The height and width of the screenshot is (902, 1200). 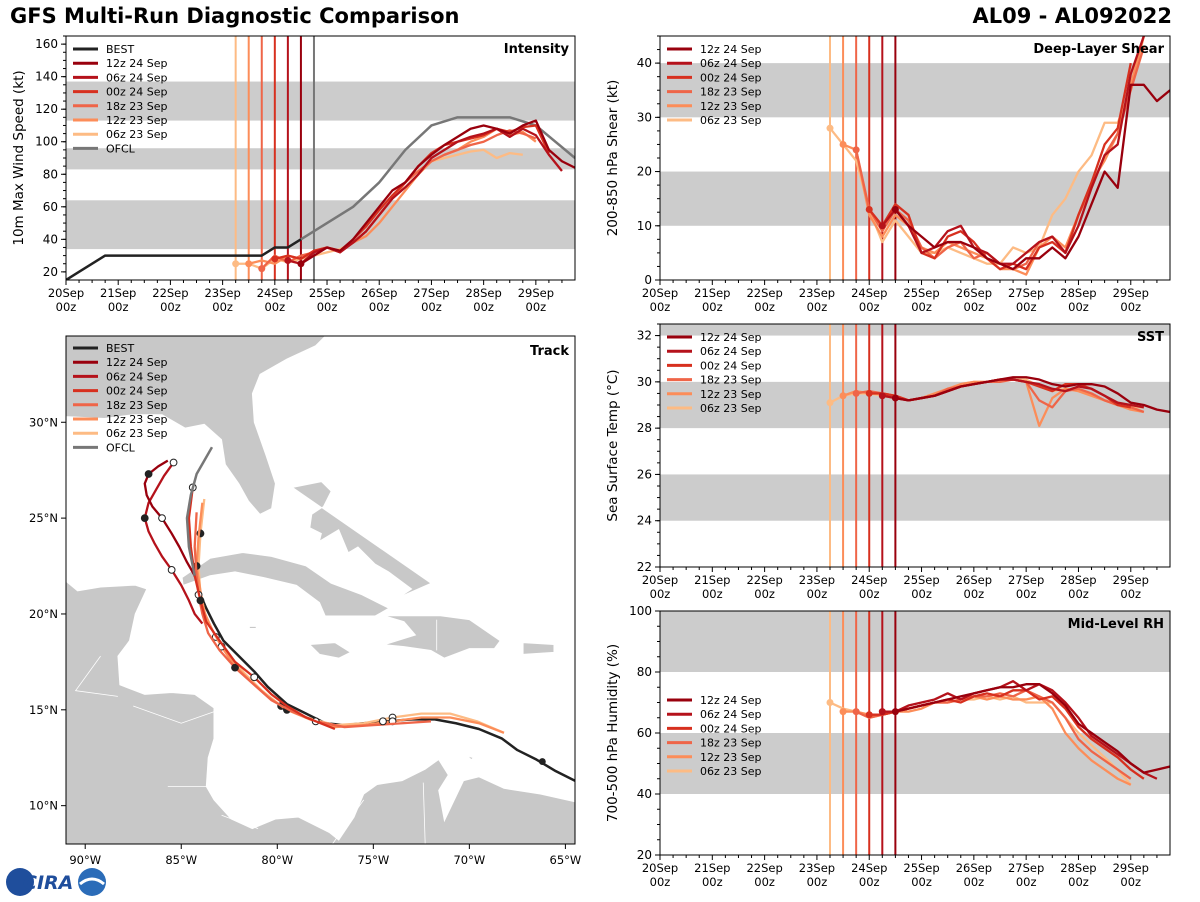 What do you see at coordinates (46, 77) in the screenshot?
I see `y-tick-label: 140` at bounding box center [46, 77].